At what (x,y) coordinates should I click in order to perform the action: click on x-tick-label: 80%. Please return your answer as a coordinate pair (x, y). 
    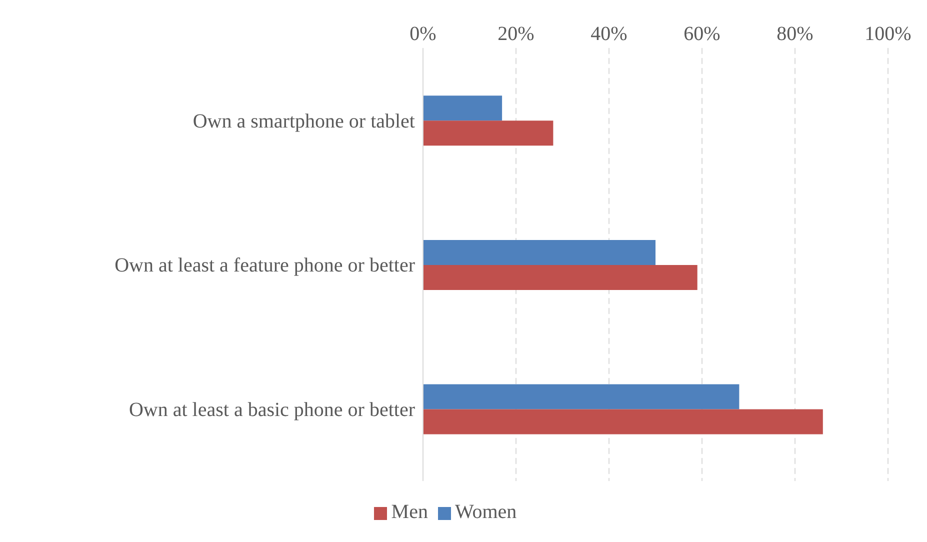
    Looking at the image, I should click on (795, 34).